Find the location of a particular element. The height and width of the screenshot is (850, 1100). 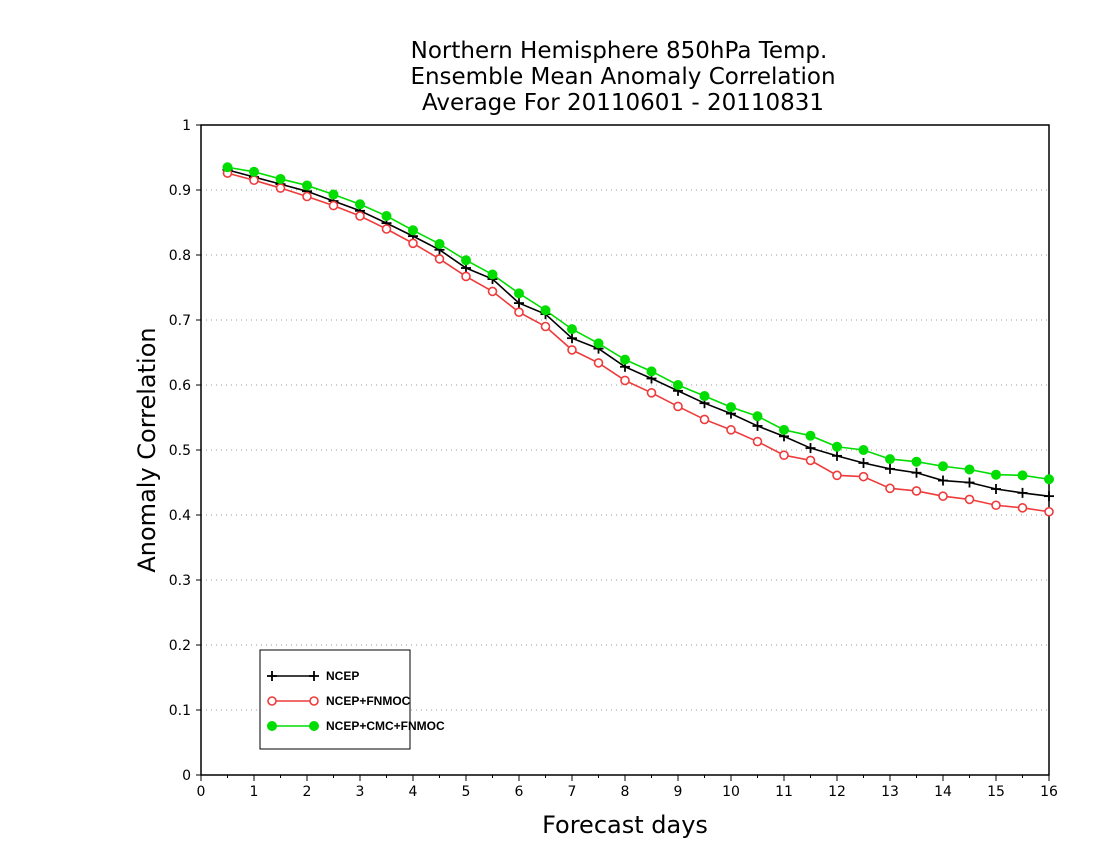

legend: NCEP NCEP+FNMOC NCEP+CMC+FNMOC is located at coordinates (352, 699).